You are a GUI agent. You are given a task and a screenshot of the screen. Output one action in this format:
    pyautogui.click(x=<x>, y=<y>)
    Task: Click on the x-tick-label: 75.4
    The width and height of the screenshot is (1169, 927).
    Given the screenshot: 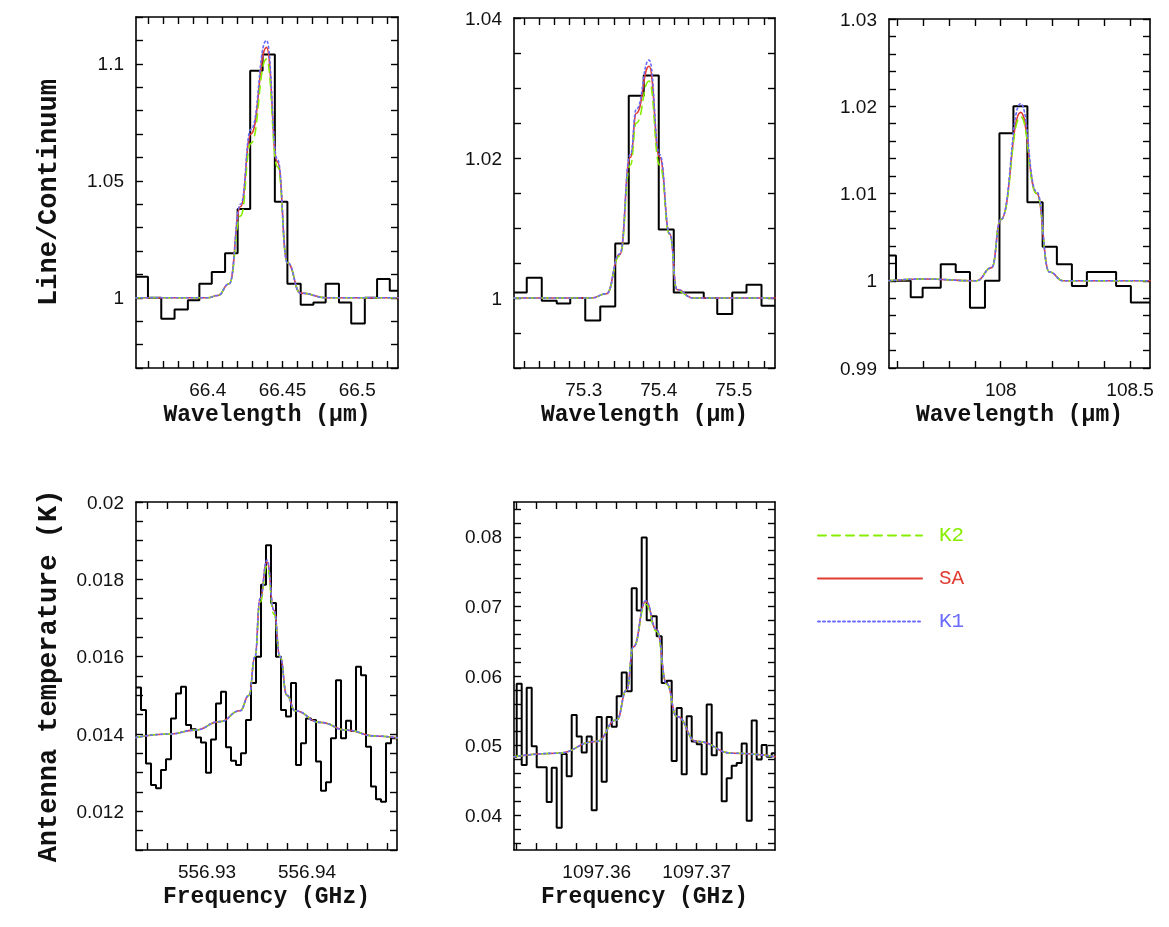 What is the action you would take?
    pyautogui.click(x=659, y=389)
    